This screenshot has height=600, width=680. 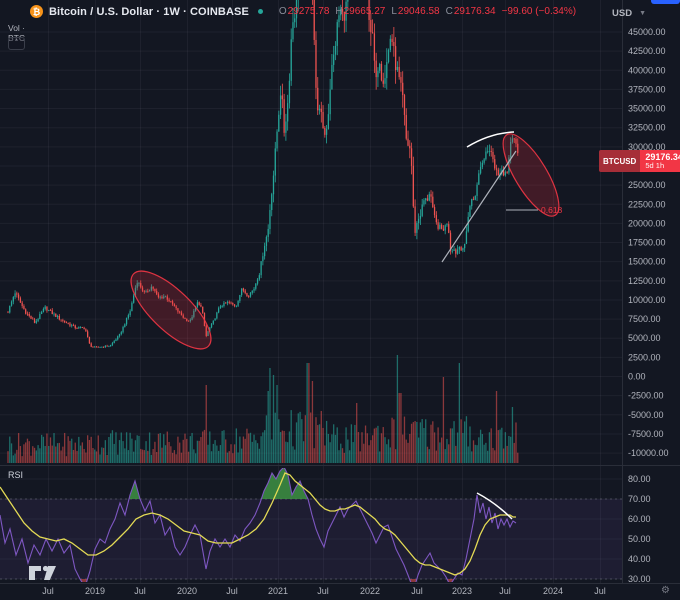 What do you see at coordinates (637, 377) in the screenshot?
I see `price-axis-label: 0.00` at bounding box center [637, 377].